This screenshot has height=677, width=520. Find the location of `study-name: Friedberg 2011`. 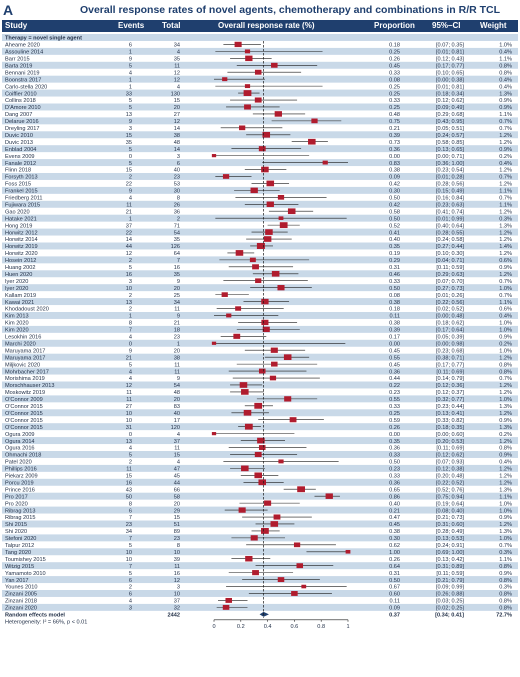

study-name: Friedberg 2011 is located at coordinates (24, 199).